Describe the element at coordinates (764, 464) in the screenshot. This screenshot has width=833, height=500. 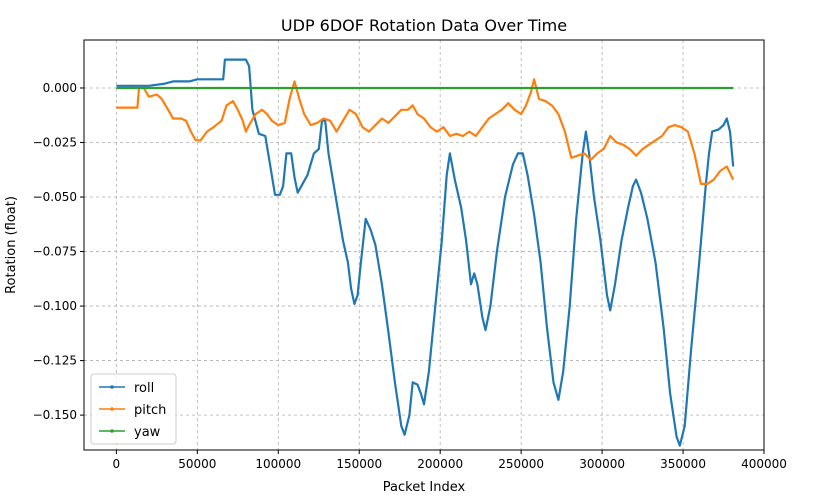
I see `x-tick-label: 400000` at that location.